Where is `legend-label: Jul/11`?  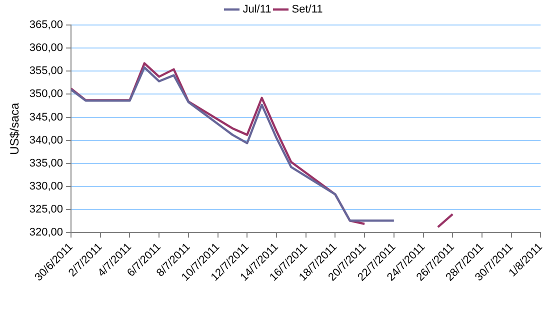
legend-label: Jul/11 is located at coordinates (257, 10).